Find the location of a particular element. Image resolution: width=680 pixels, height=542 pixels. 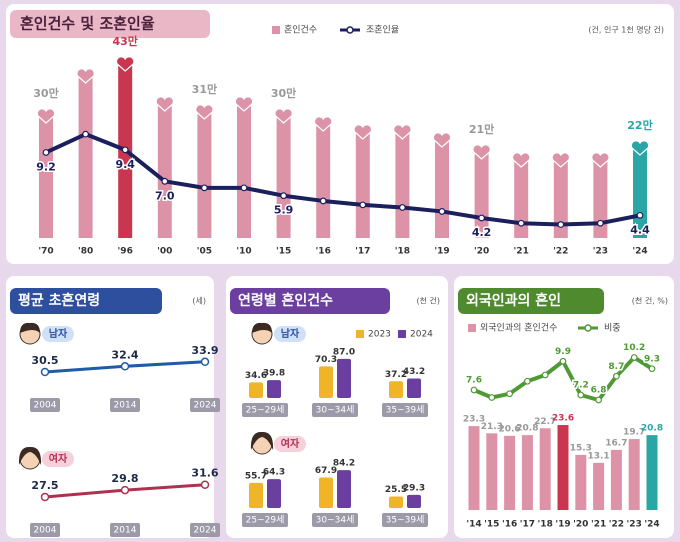

value-label: 7.2 is located at coordinates (581, 386).